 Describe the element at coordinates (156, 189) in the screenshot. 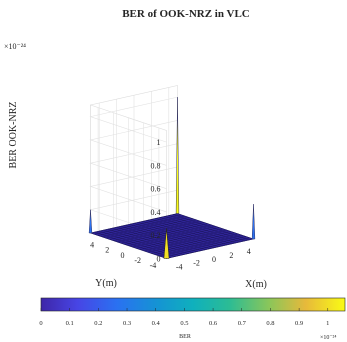

I see `z-tick-label: 0.6` at that location.